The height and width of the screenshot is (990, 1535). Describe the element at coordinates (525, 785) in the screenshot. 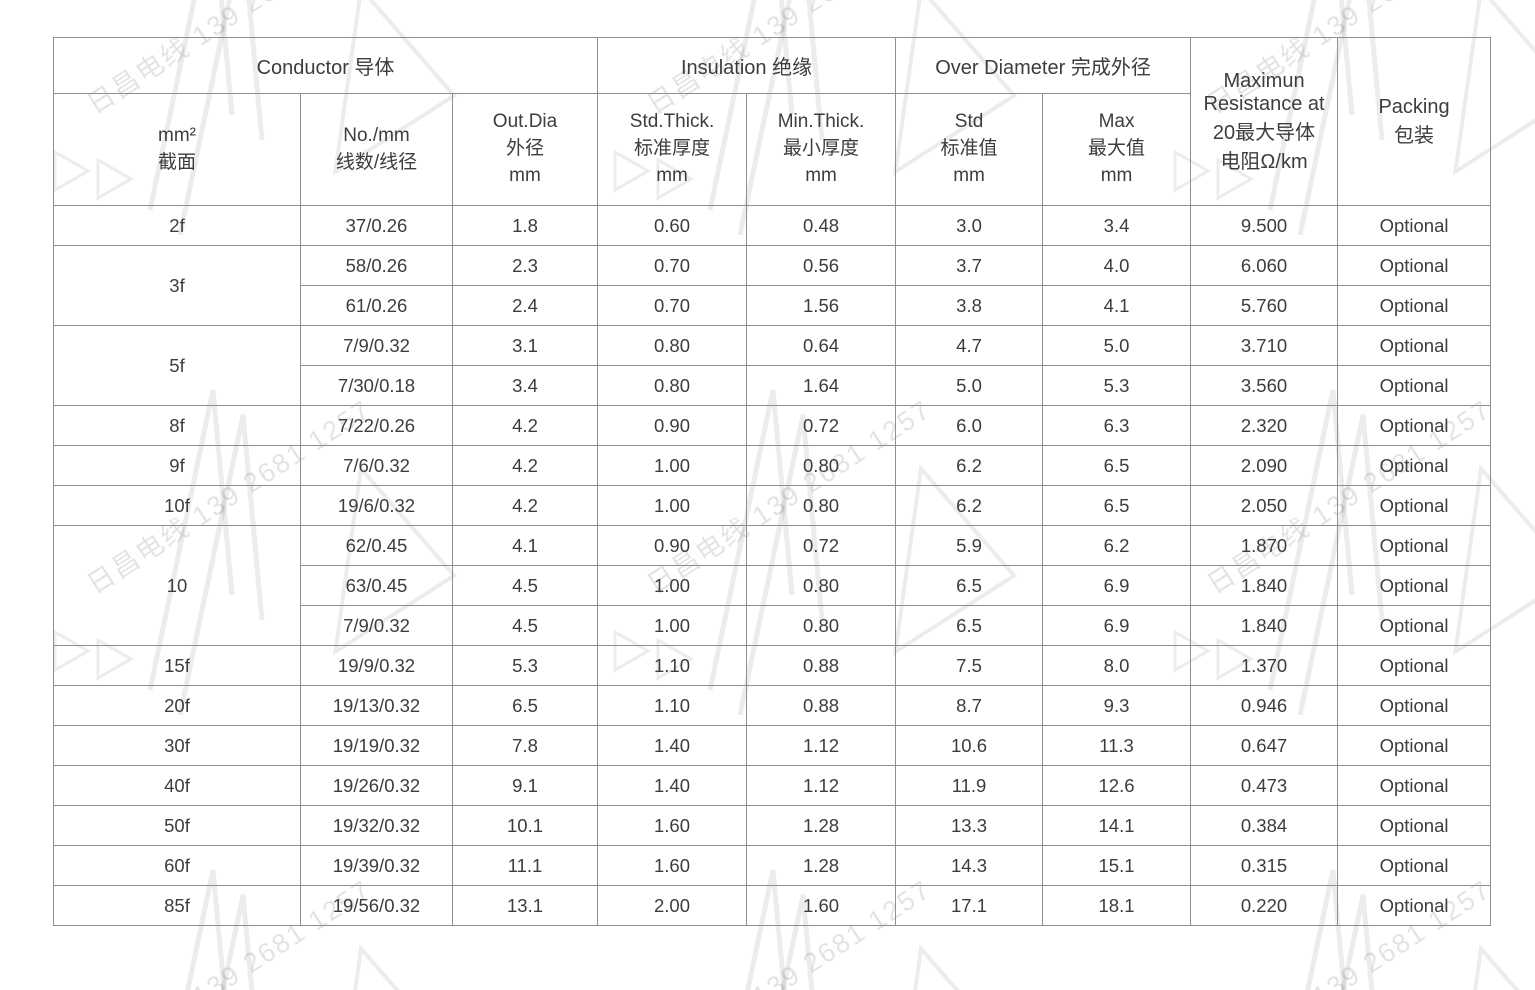

I see `out-dia-cell: 9.1` at that location.